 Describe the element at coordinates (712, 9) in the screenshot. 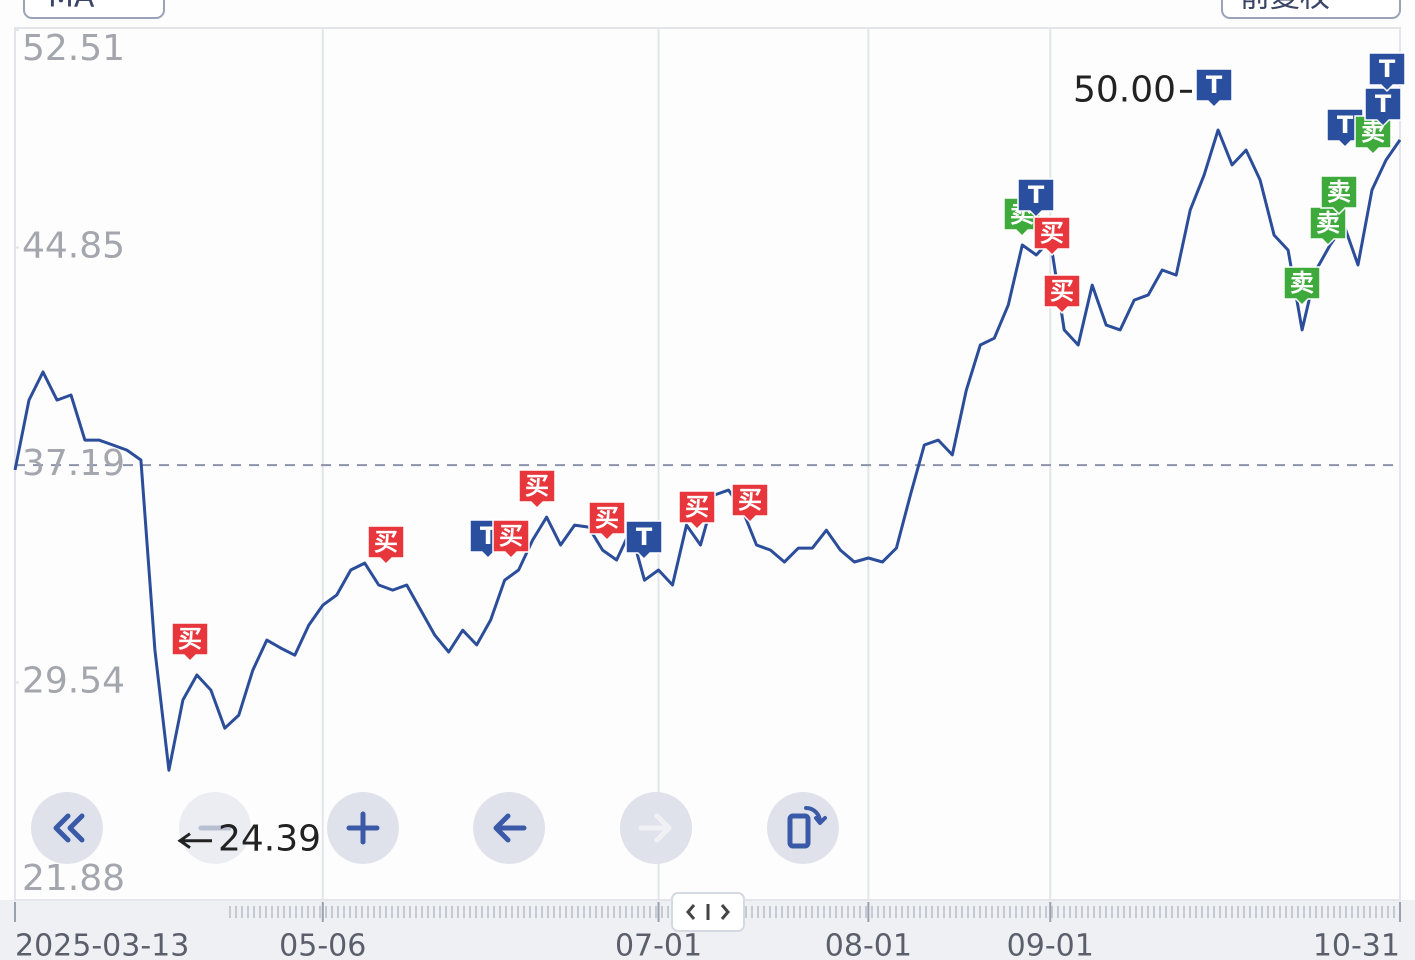

I see `top-bar: MA 前复权` at that location.